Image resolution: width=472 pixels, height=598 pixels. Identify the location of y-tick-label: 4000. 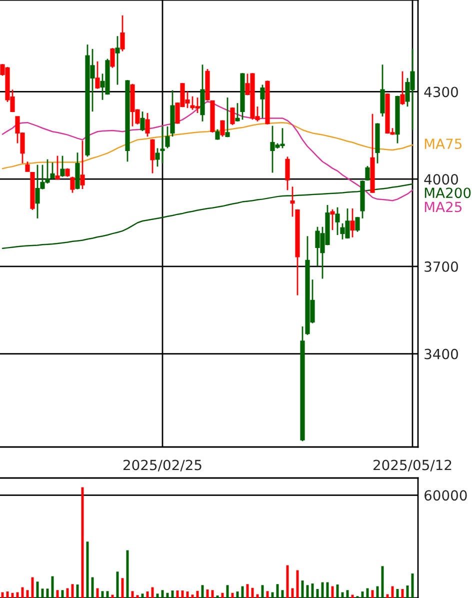
(441, 179).